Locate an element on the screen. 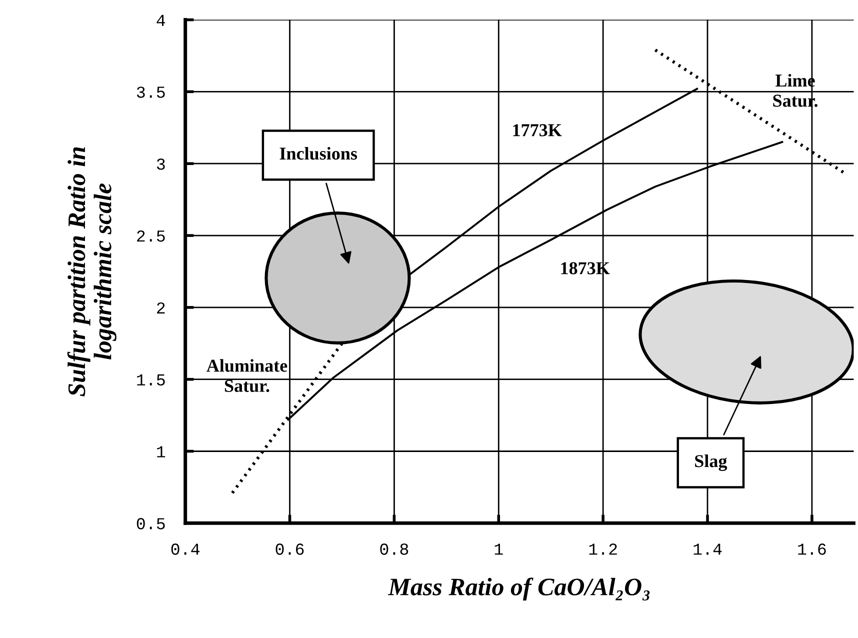 The width and height of the screenshot is (858, 638). x-axis-title: Mass Ratio of CaO/Al₂O₃ is located at coordinates (519, 589).